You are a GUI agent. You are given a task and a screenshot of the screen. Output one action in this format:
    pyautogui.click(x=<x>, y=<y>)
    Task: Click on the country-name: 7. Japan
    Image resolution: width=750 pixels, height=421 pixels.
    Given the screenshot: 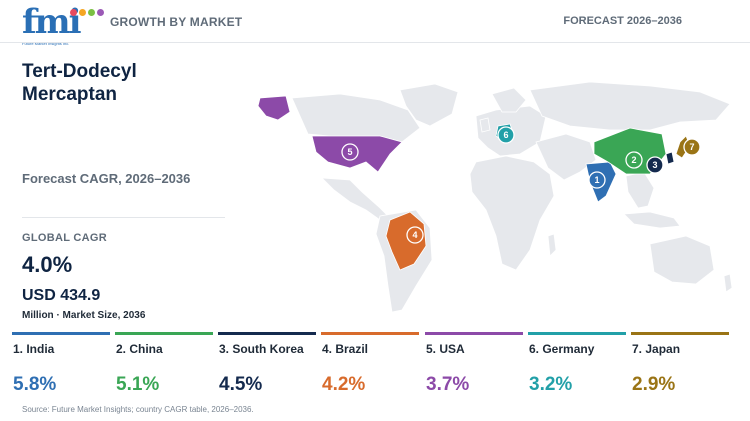 What is the action you would take?
    pyautogui.click(x=656, y=349)
    